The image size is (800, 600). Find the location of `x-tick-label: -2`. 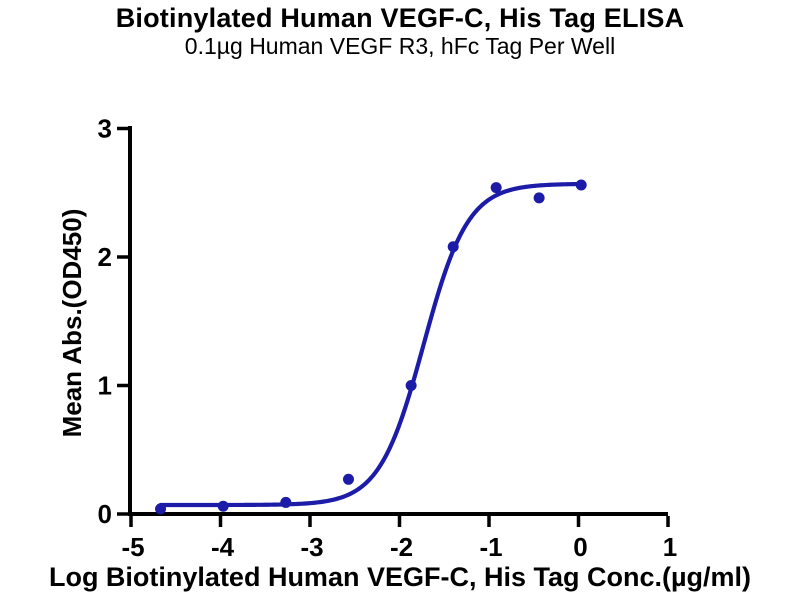

x-tick-label: -2 is located at coordinates (401, 547).